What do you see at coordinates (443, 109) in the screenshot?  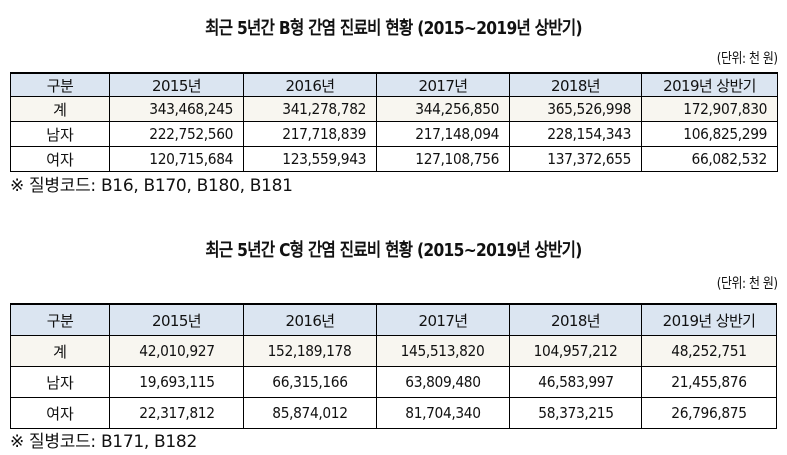 I see `cell-2017: 344,256,850` at bounding box center [443, 109].